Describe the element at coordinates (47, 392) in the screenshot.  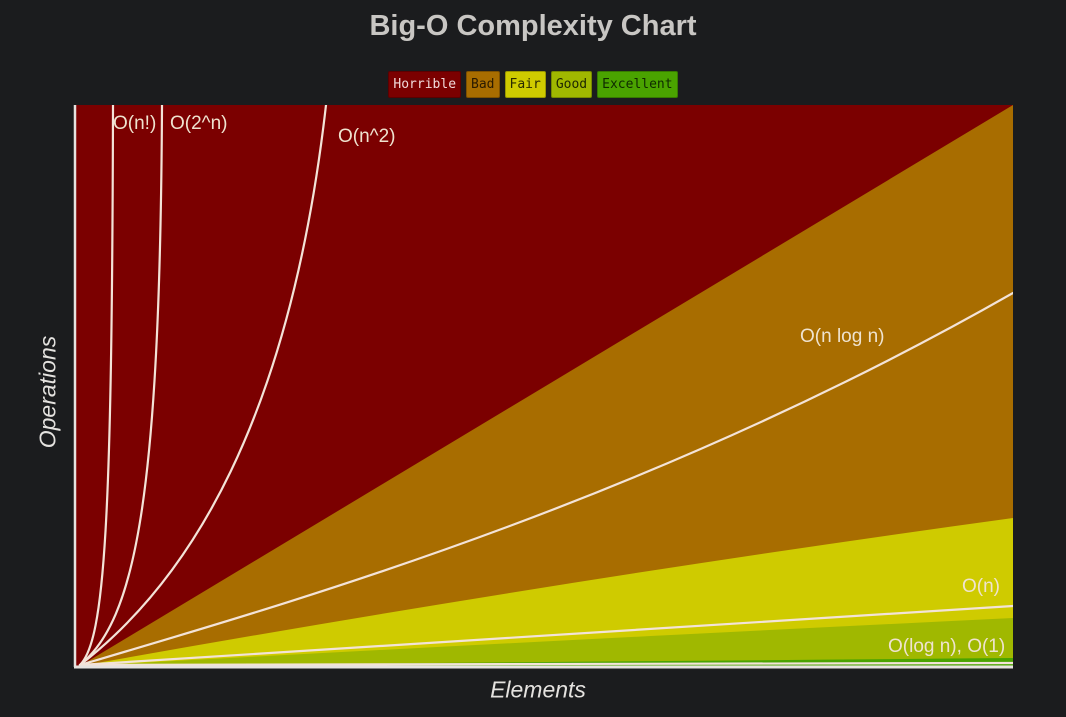
I see `y-axis-label: Operations` at that location.